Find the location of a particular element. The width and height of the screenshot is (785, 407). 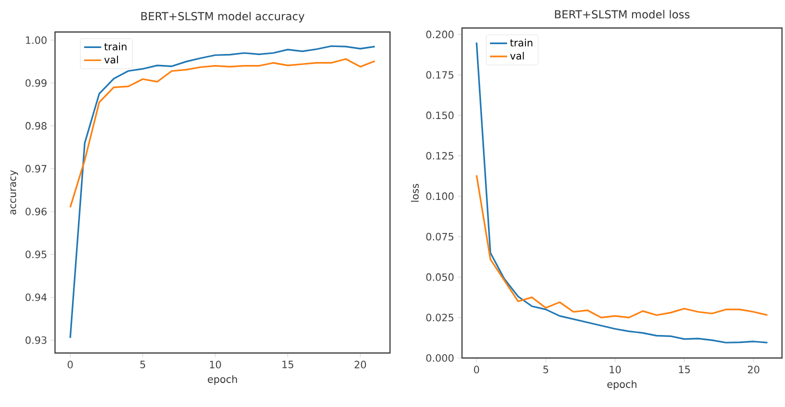

y-tick-label: 0.94 is located at coordinates (36, 297).